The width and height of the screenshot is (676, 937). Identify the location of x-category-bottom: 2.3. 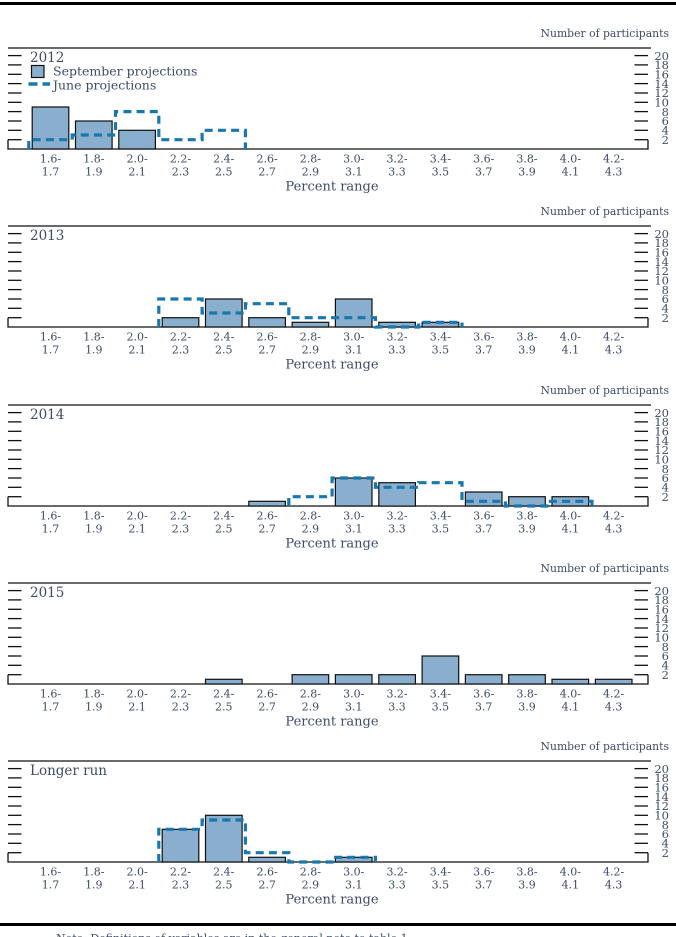
(181, 172).